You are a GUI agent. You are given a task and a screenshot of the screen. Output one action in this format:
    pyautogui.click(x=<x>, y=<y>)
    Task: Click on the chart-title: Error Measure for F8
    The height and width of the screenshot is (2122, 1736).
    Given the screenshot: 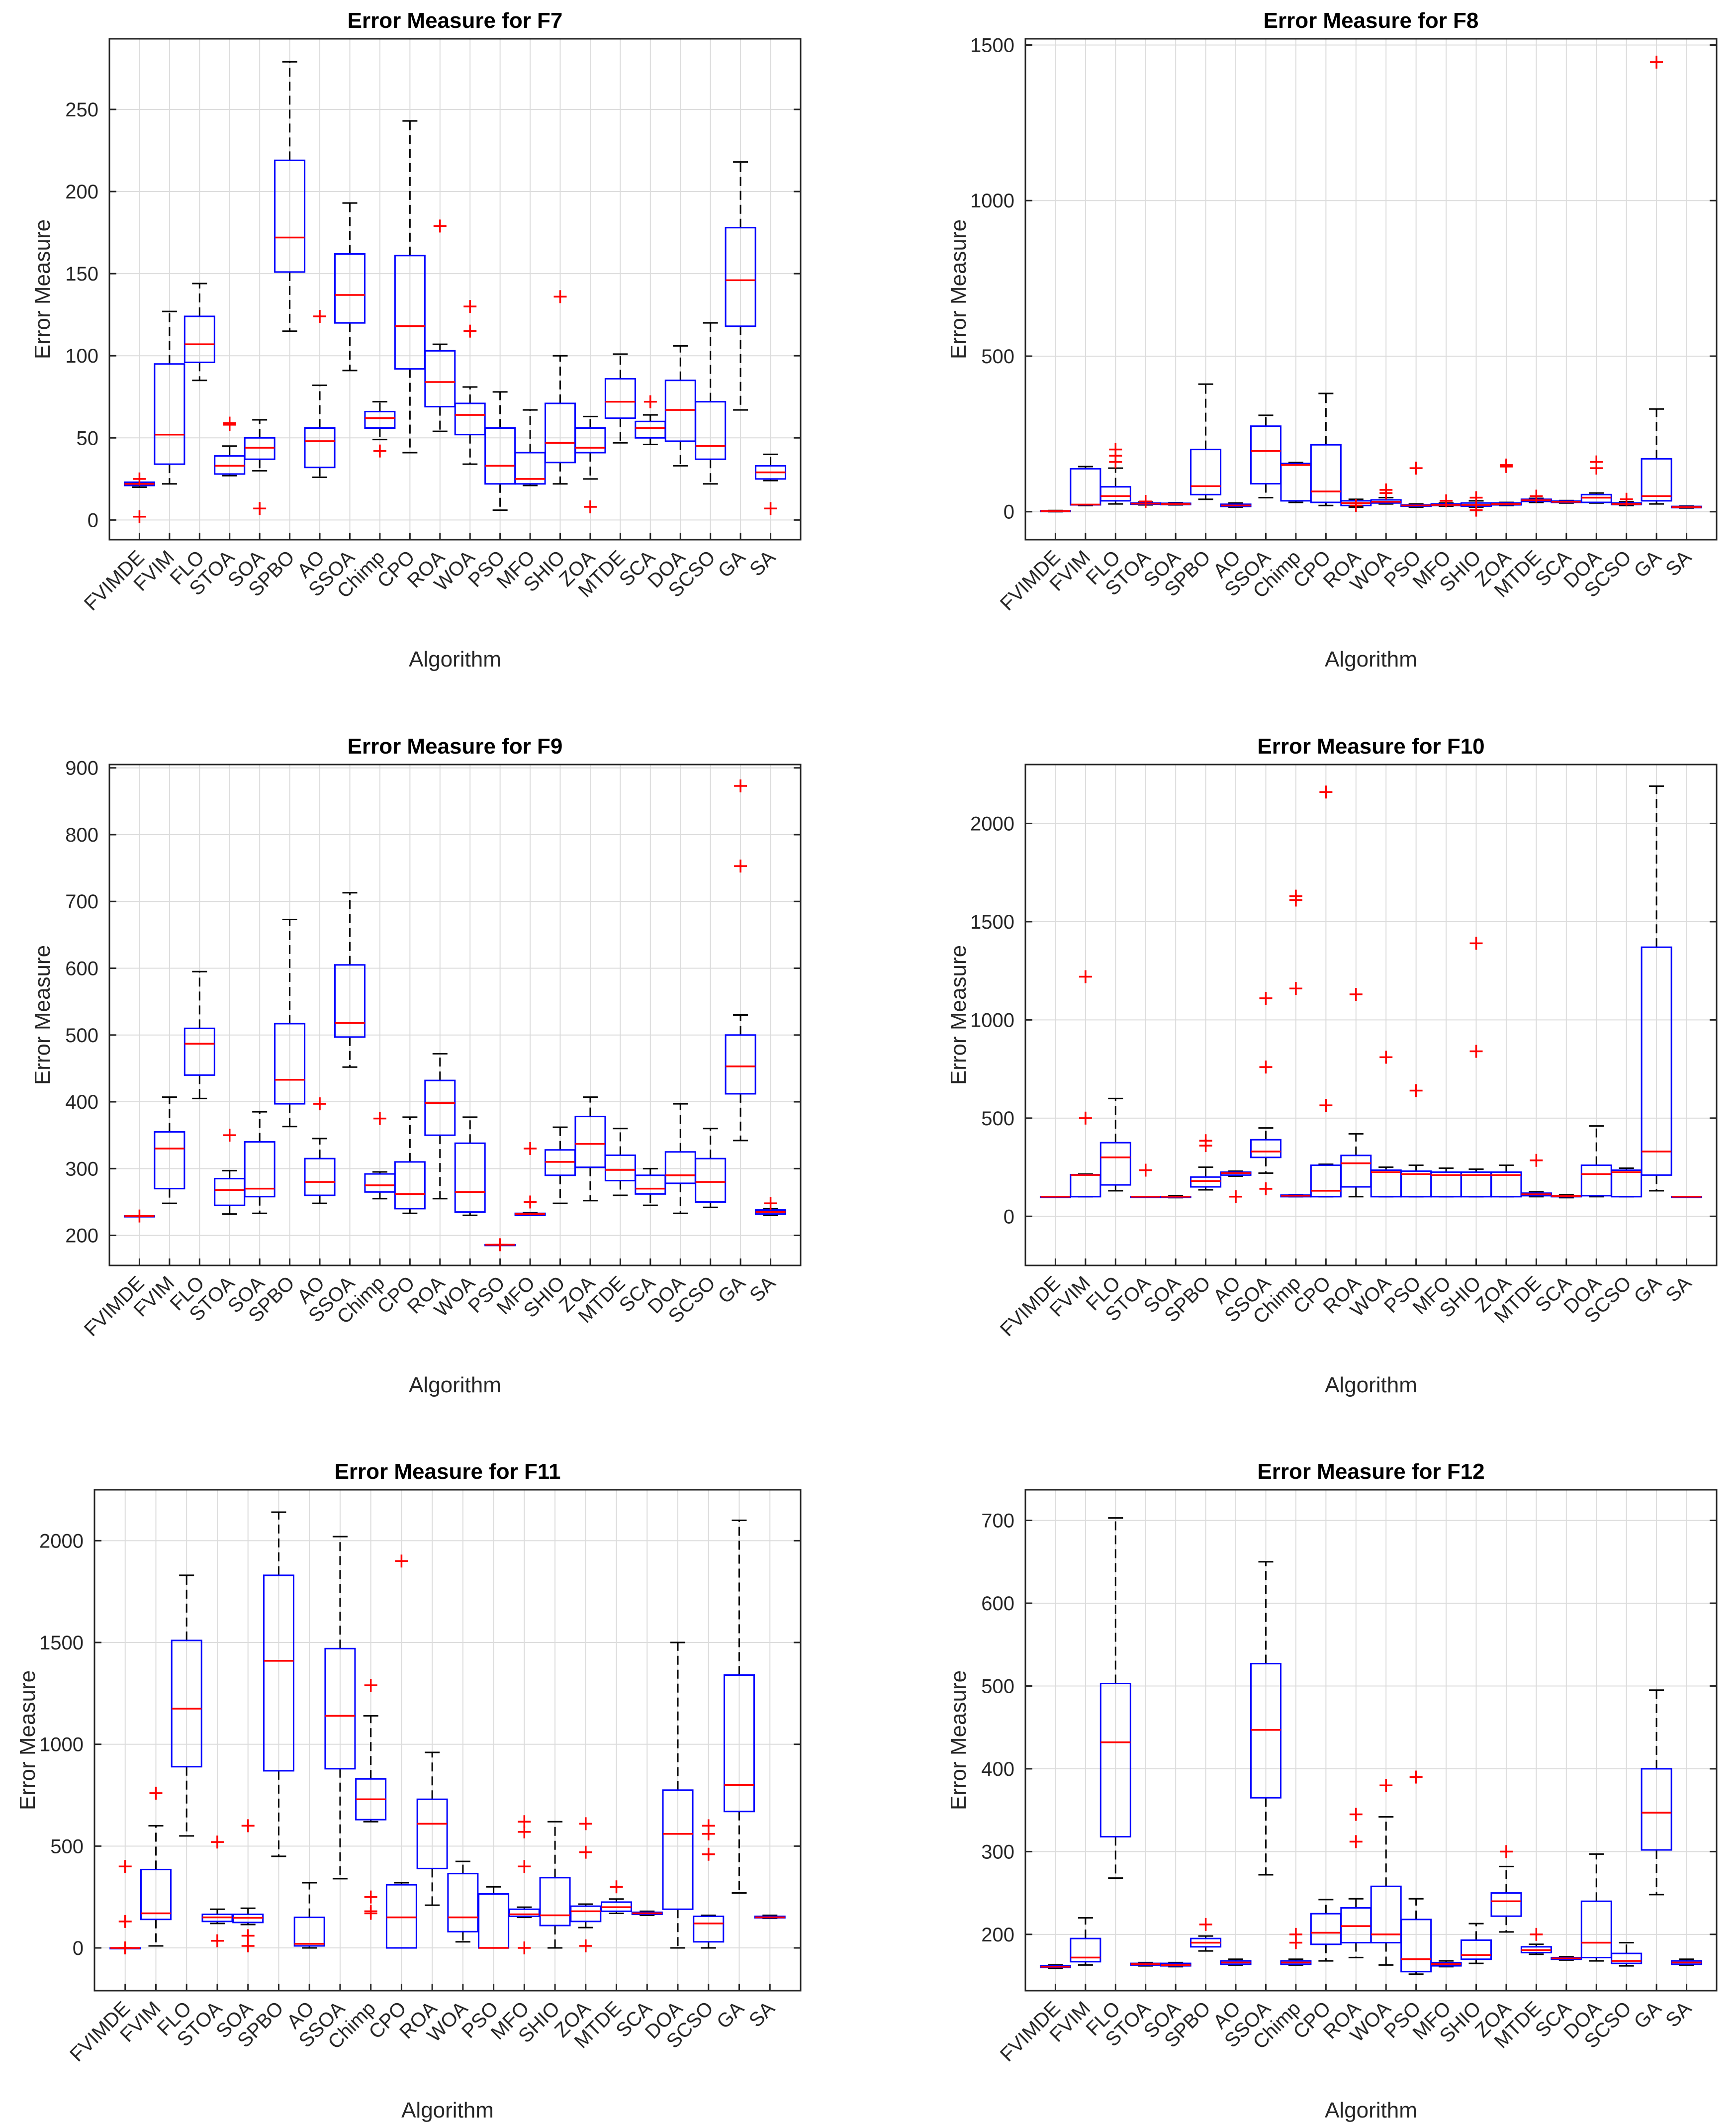 What is the action you would take?
    pyautogui.click(x=1371, y=20)
    